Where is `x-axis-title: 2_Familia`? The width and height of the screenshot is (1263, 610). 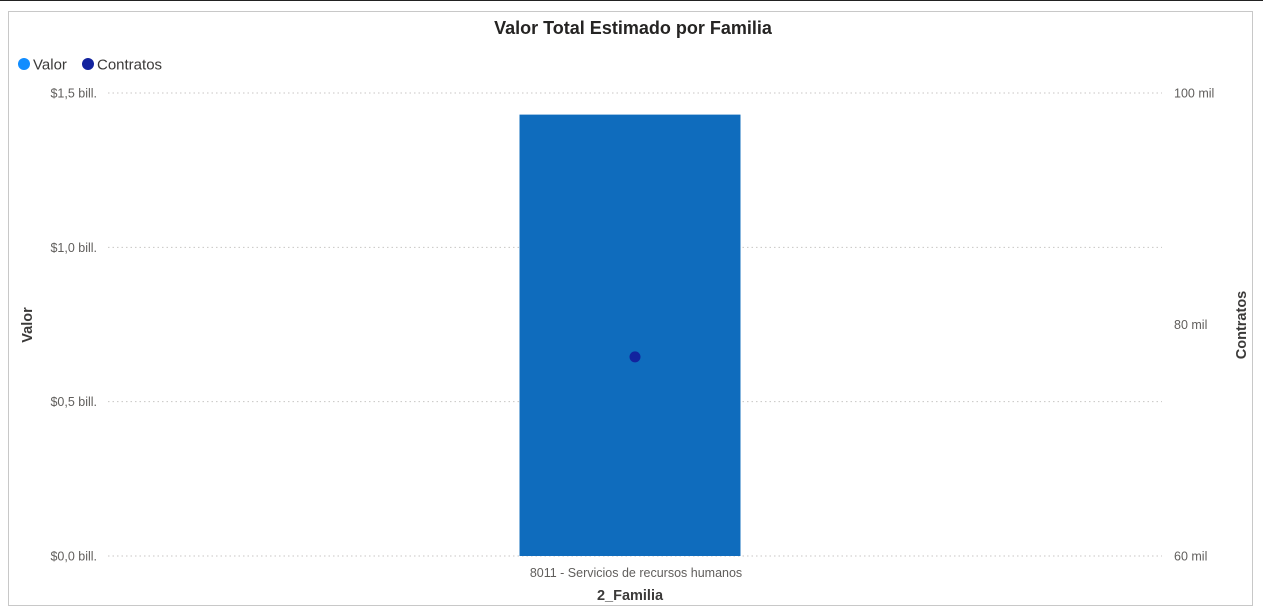
x-axis-title: 2_Familia is located at coordinates (630, 596).